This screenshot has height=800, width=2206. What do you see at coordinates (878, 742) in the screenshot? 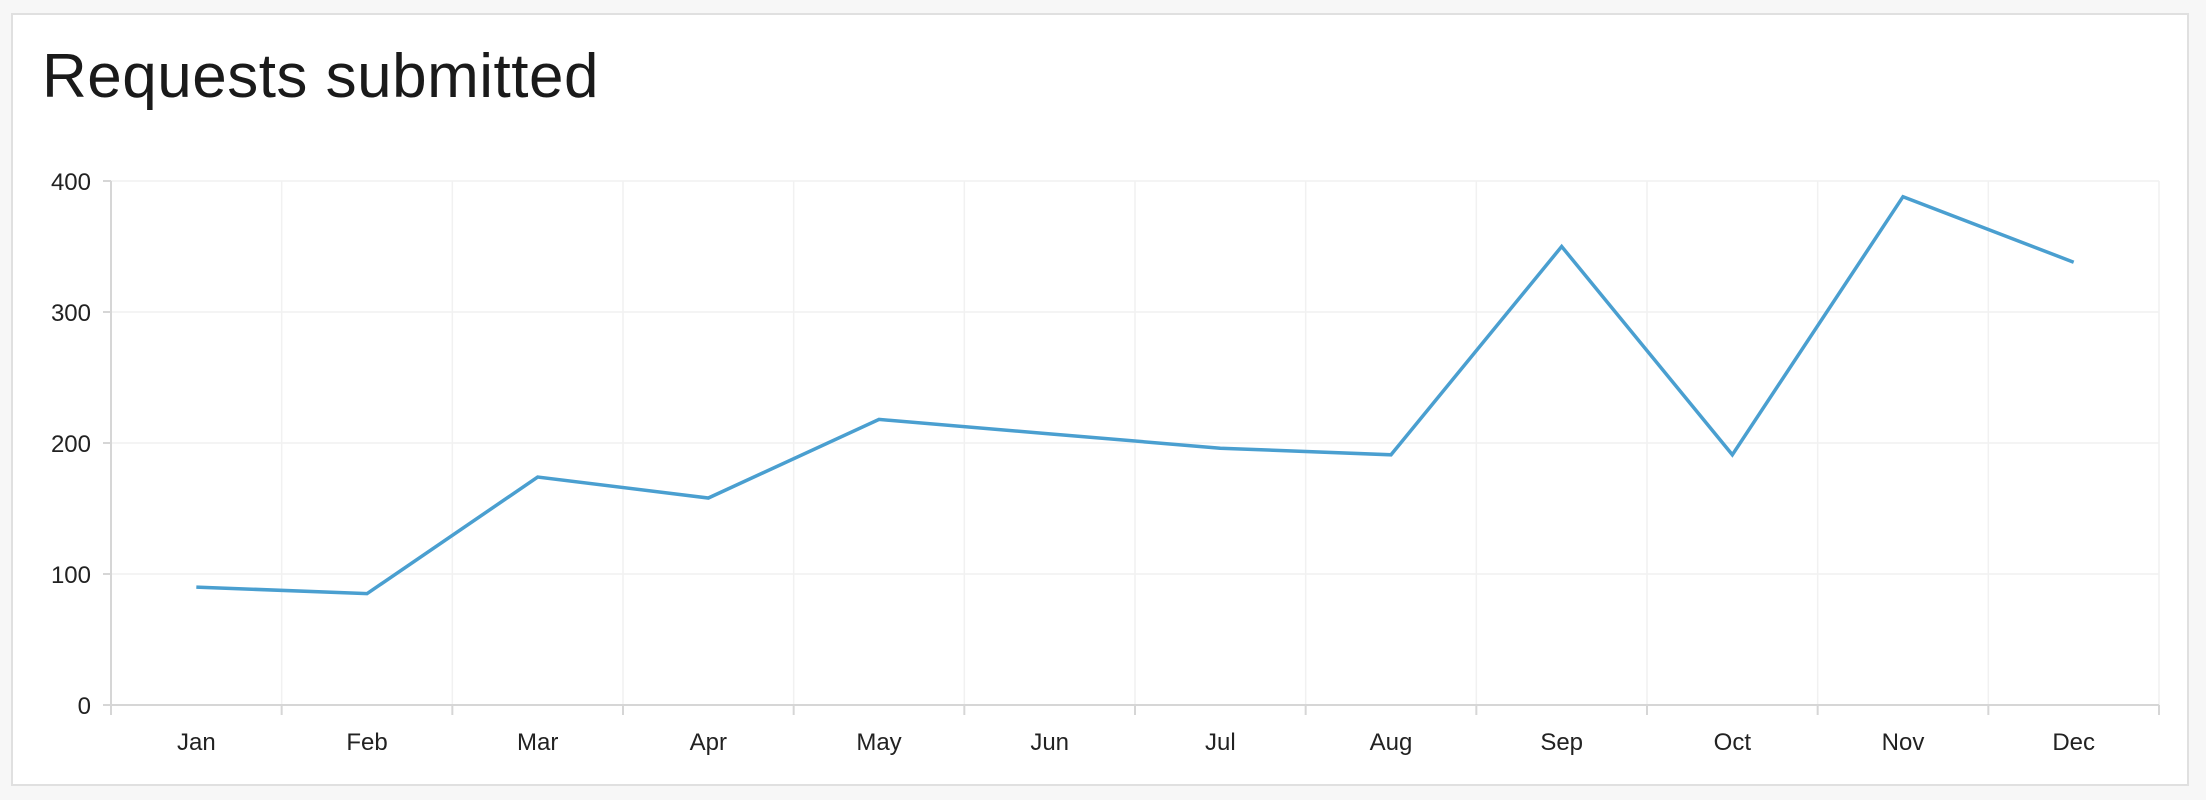
I see `x-tick-label: May` at bounding box center [878, 742].